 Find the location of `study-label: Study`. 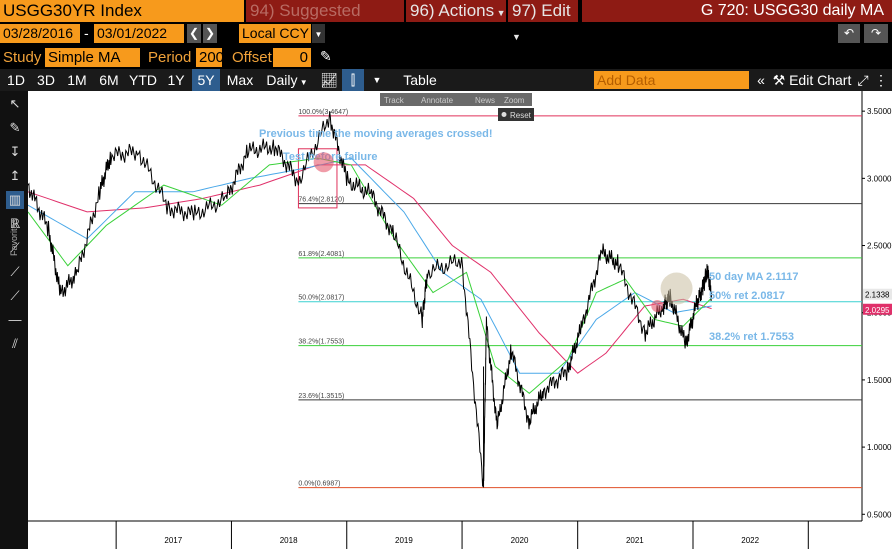

study-label: Study is located at coordinates (22, 57).